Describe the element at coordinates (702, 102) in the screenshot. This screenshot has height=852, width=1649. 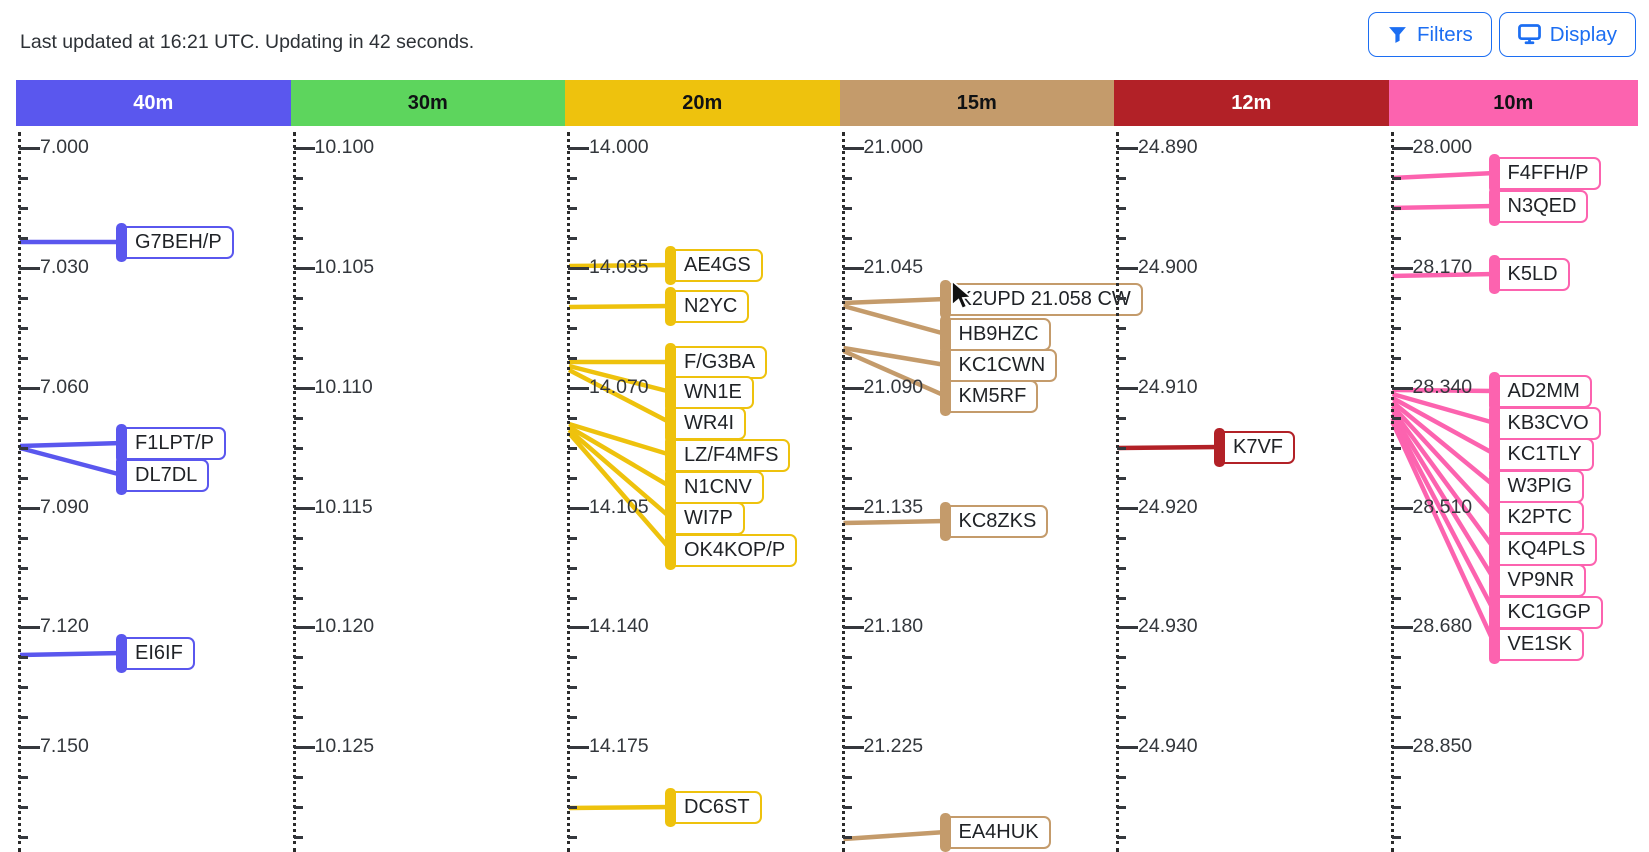
I see `band-header-label: 20m` at that location.